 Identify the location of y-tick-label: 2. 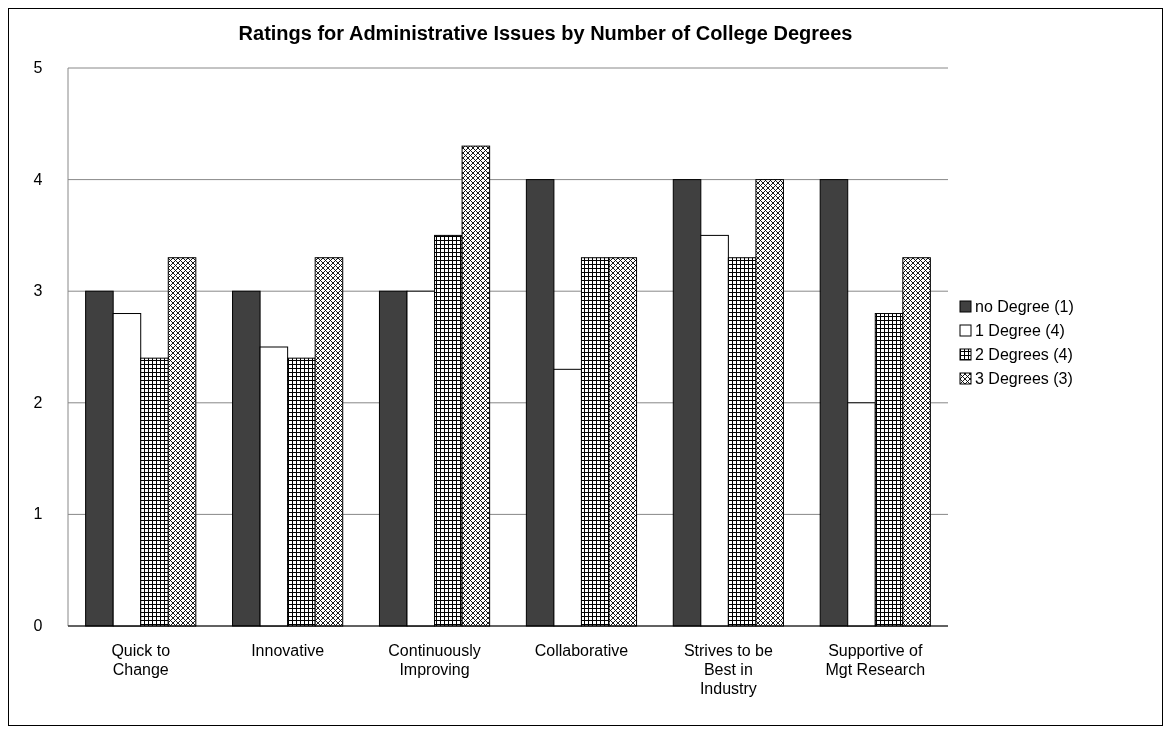
(38, 402).